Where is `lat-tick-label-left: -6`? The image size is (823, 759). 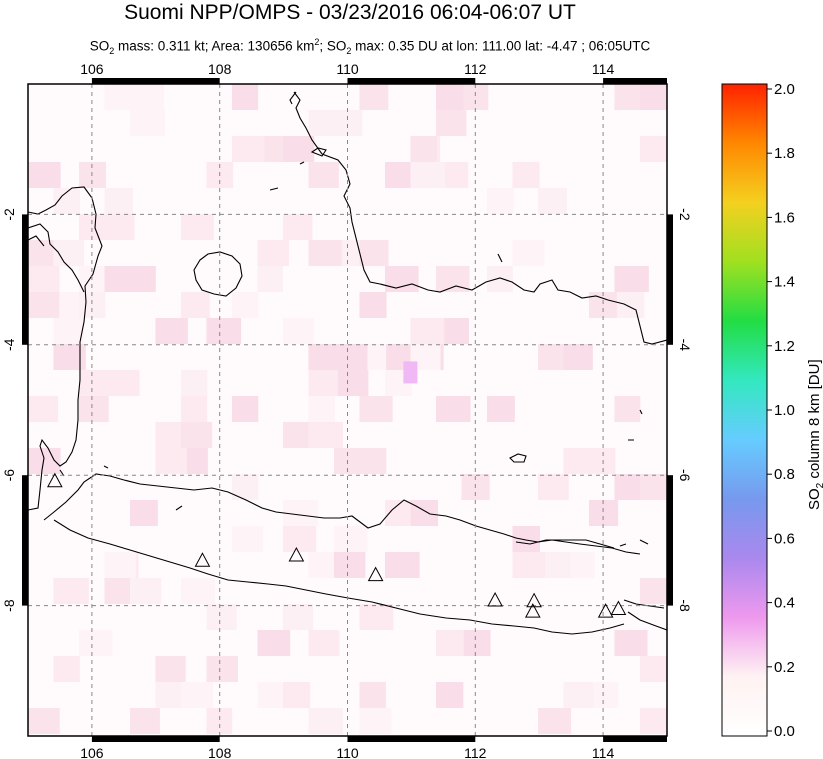 lat-tick-label-left: -6 is located at coordinates (9, 475).